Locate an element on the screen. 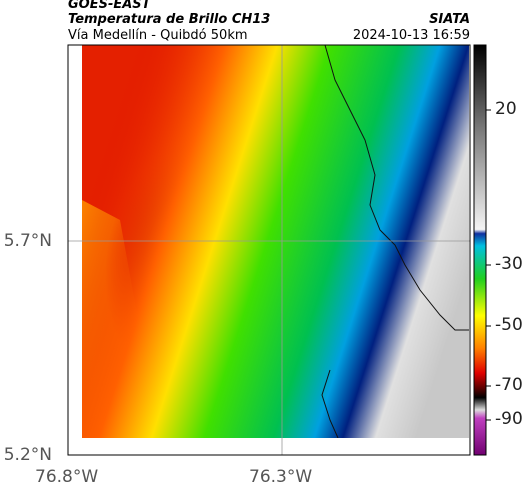  lat-label: 5.7°N is located at coordinates (27, 241).